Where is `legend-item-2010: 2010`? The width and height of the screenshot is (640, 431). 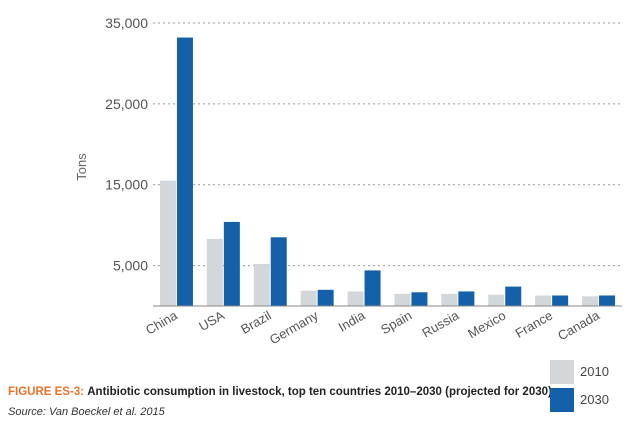 legend-item-2010: 2010 is located at coordinates (590, 372).